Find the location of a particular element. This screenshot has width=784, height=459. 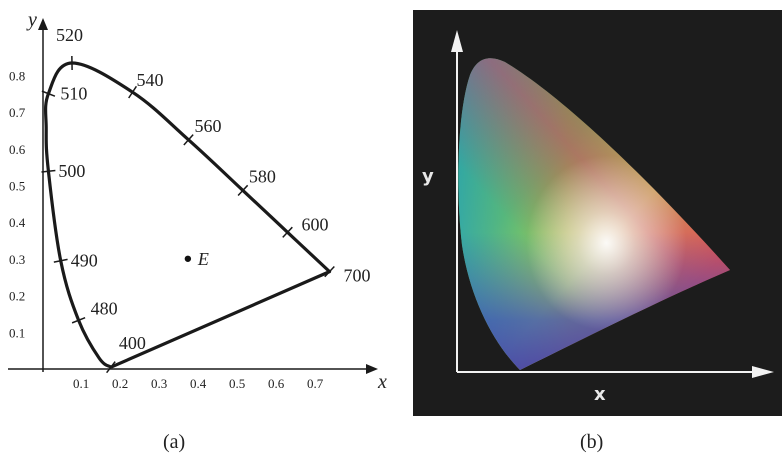

y-tick-label: 0.2 is located at coordinates (17, 296).